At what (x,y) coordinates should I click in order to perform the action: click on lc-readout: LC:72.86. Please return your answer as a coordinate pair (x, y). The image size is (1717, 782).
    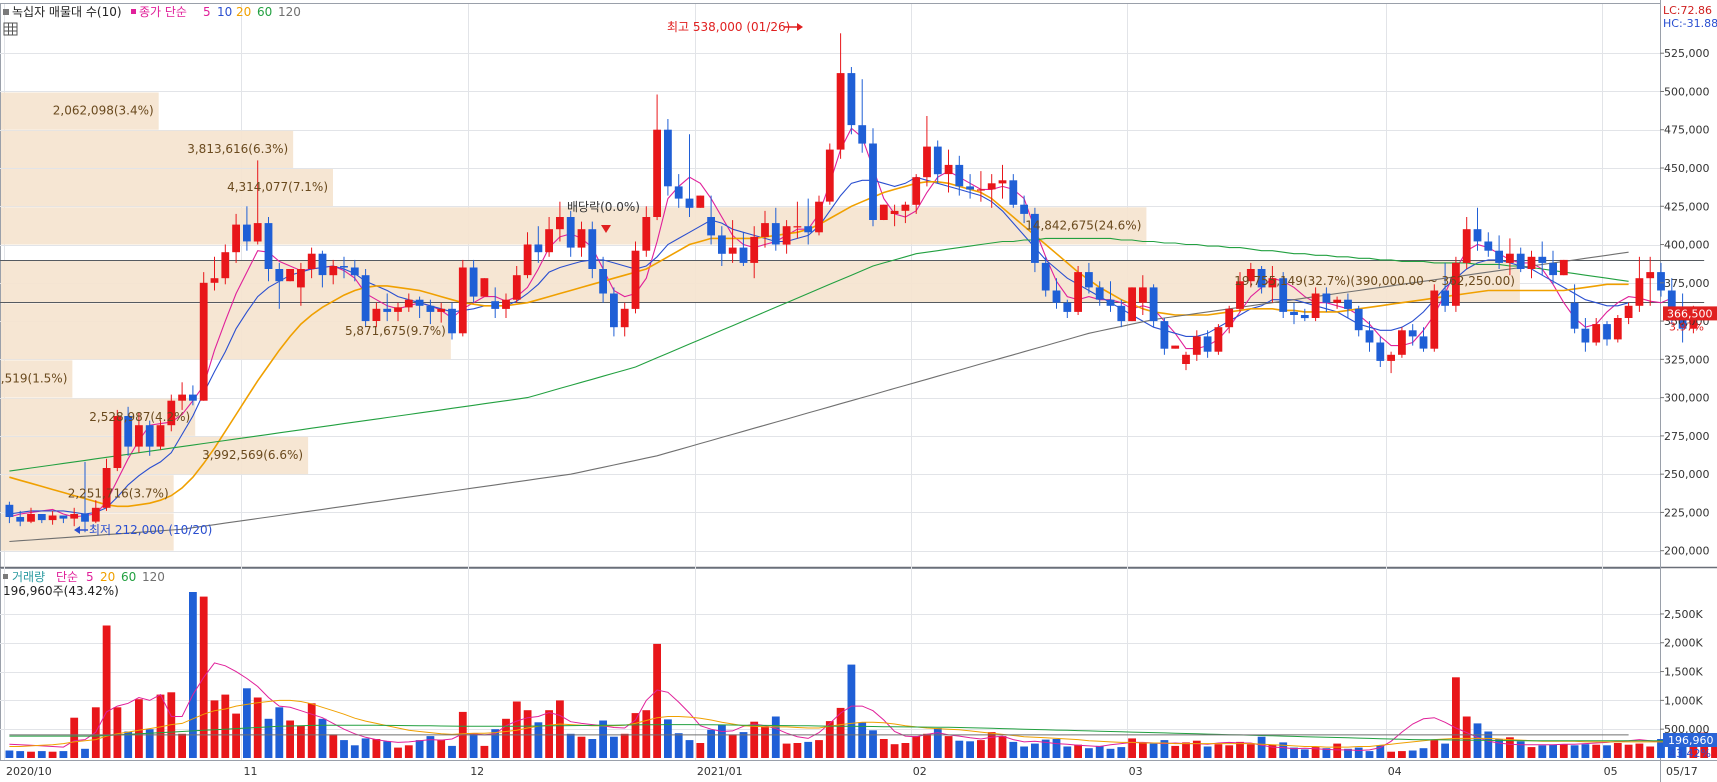
    Looking at the image, I should click on (1687, 10).